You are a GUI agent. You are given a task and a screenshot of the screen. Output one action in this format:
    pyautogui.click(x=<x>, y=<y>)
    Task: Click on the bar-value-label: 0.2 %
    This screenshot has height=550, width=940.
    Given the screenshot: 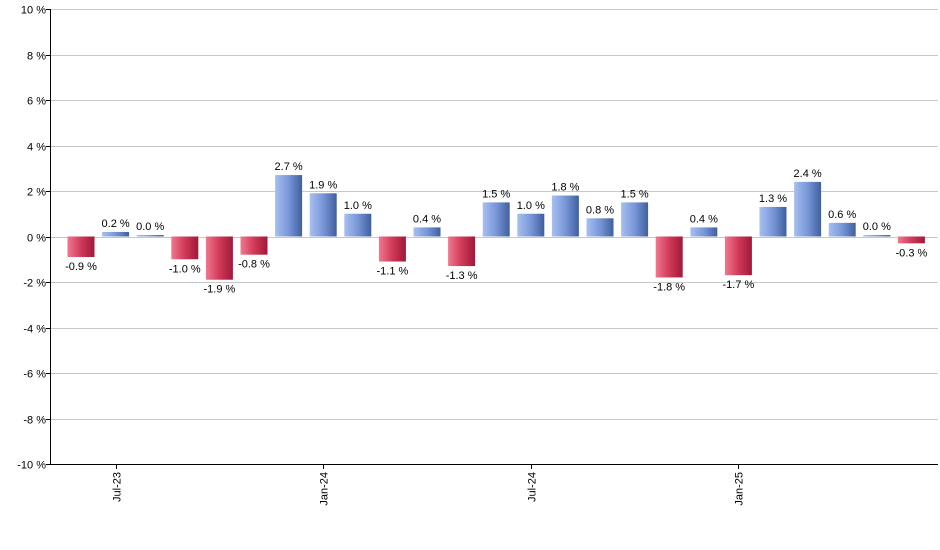 What is the action you would take?
    pyautogui.click(x=116, y=224)
    